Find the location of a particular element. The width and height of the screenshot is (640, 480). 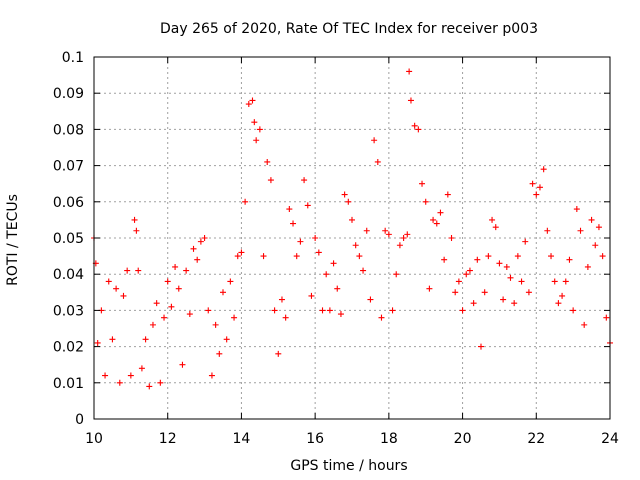

y-tick-label: 0.08 is located at coordinates (68, 130).